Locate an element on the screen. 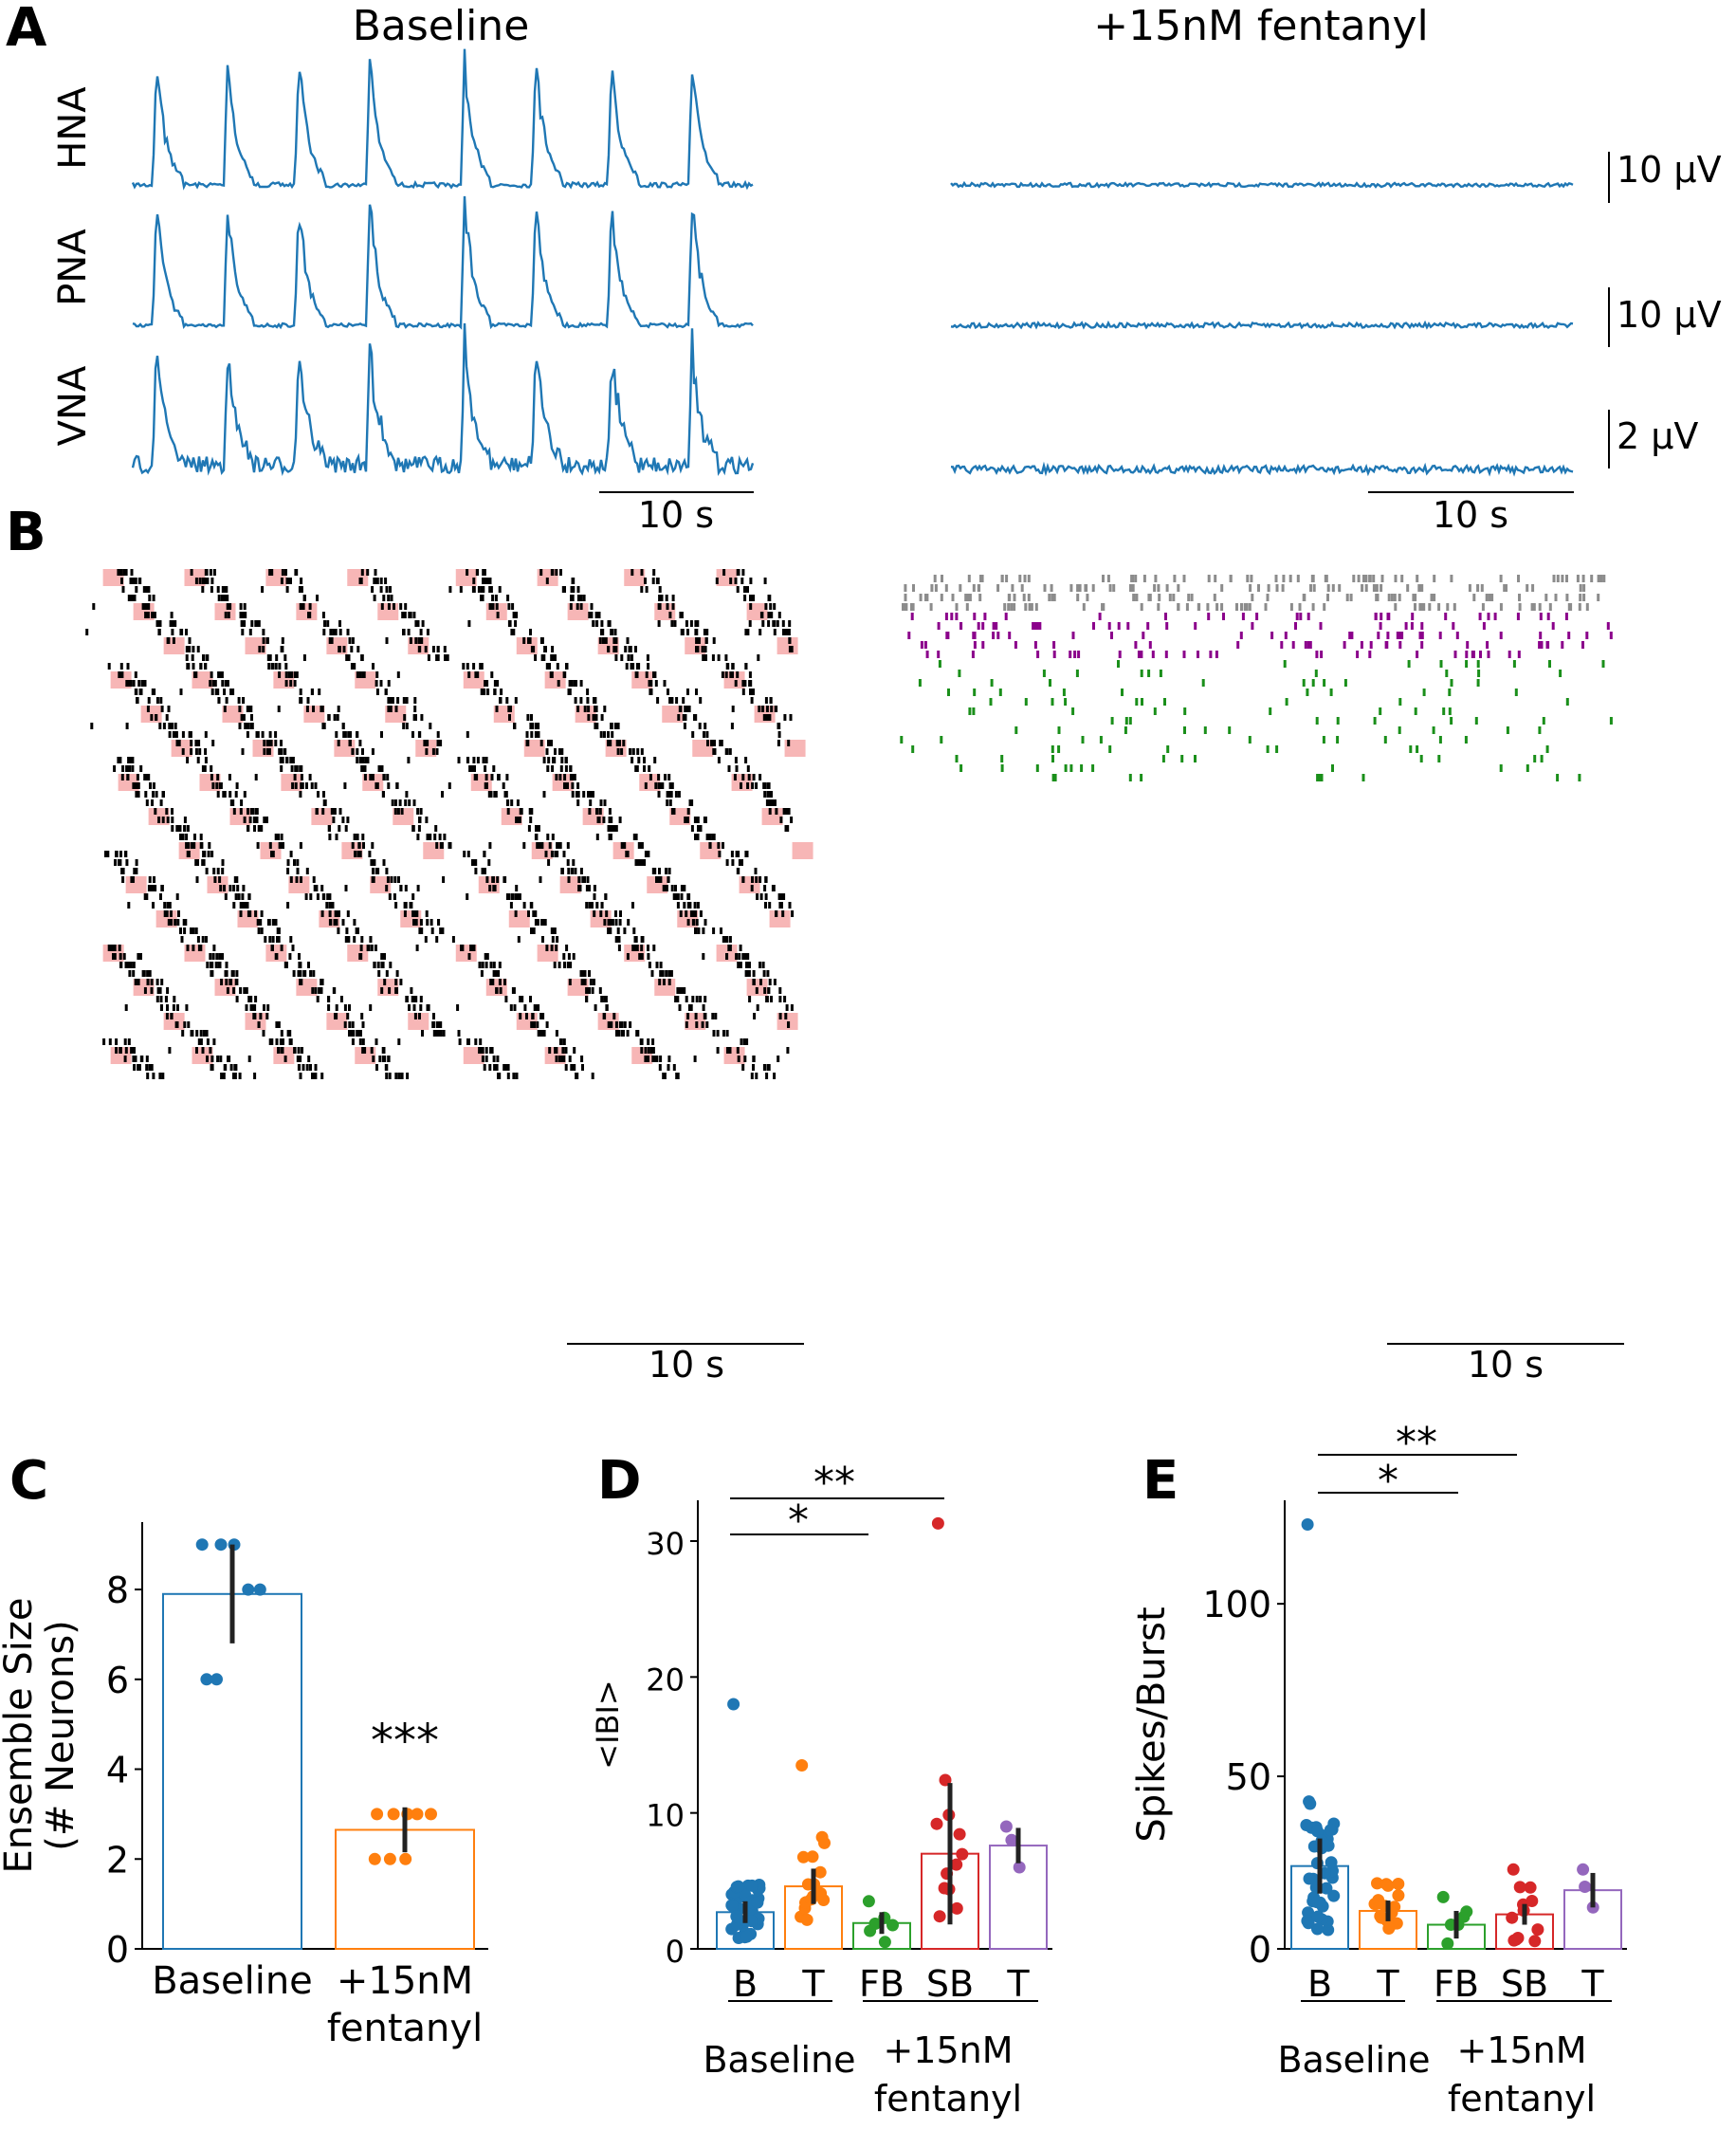  y-tick-label: 50 is located at coordinates (1248, 1777).